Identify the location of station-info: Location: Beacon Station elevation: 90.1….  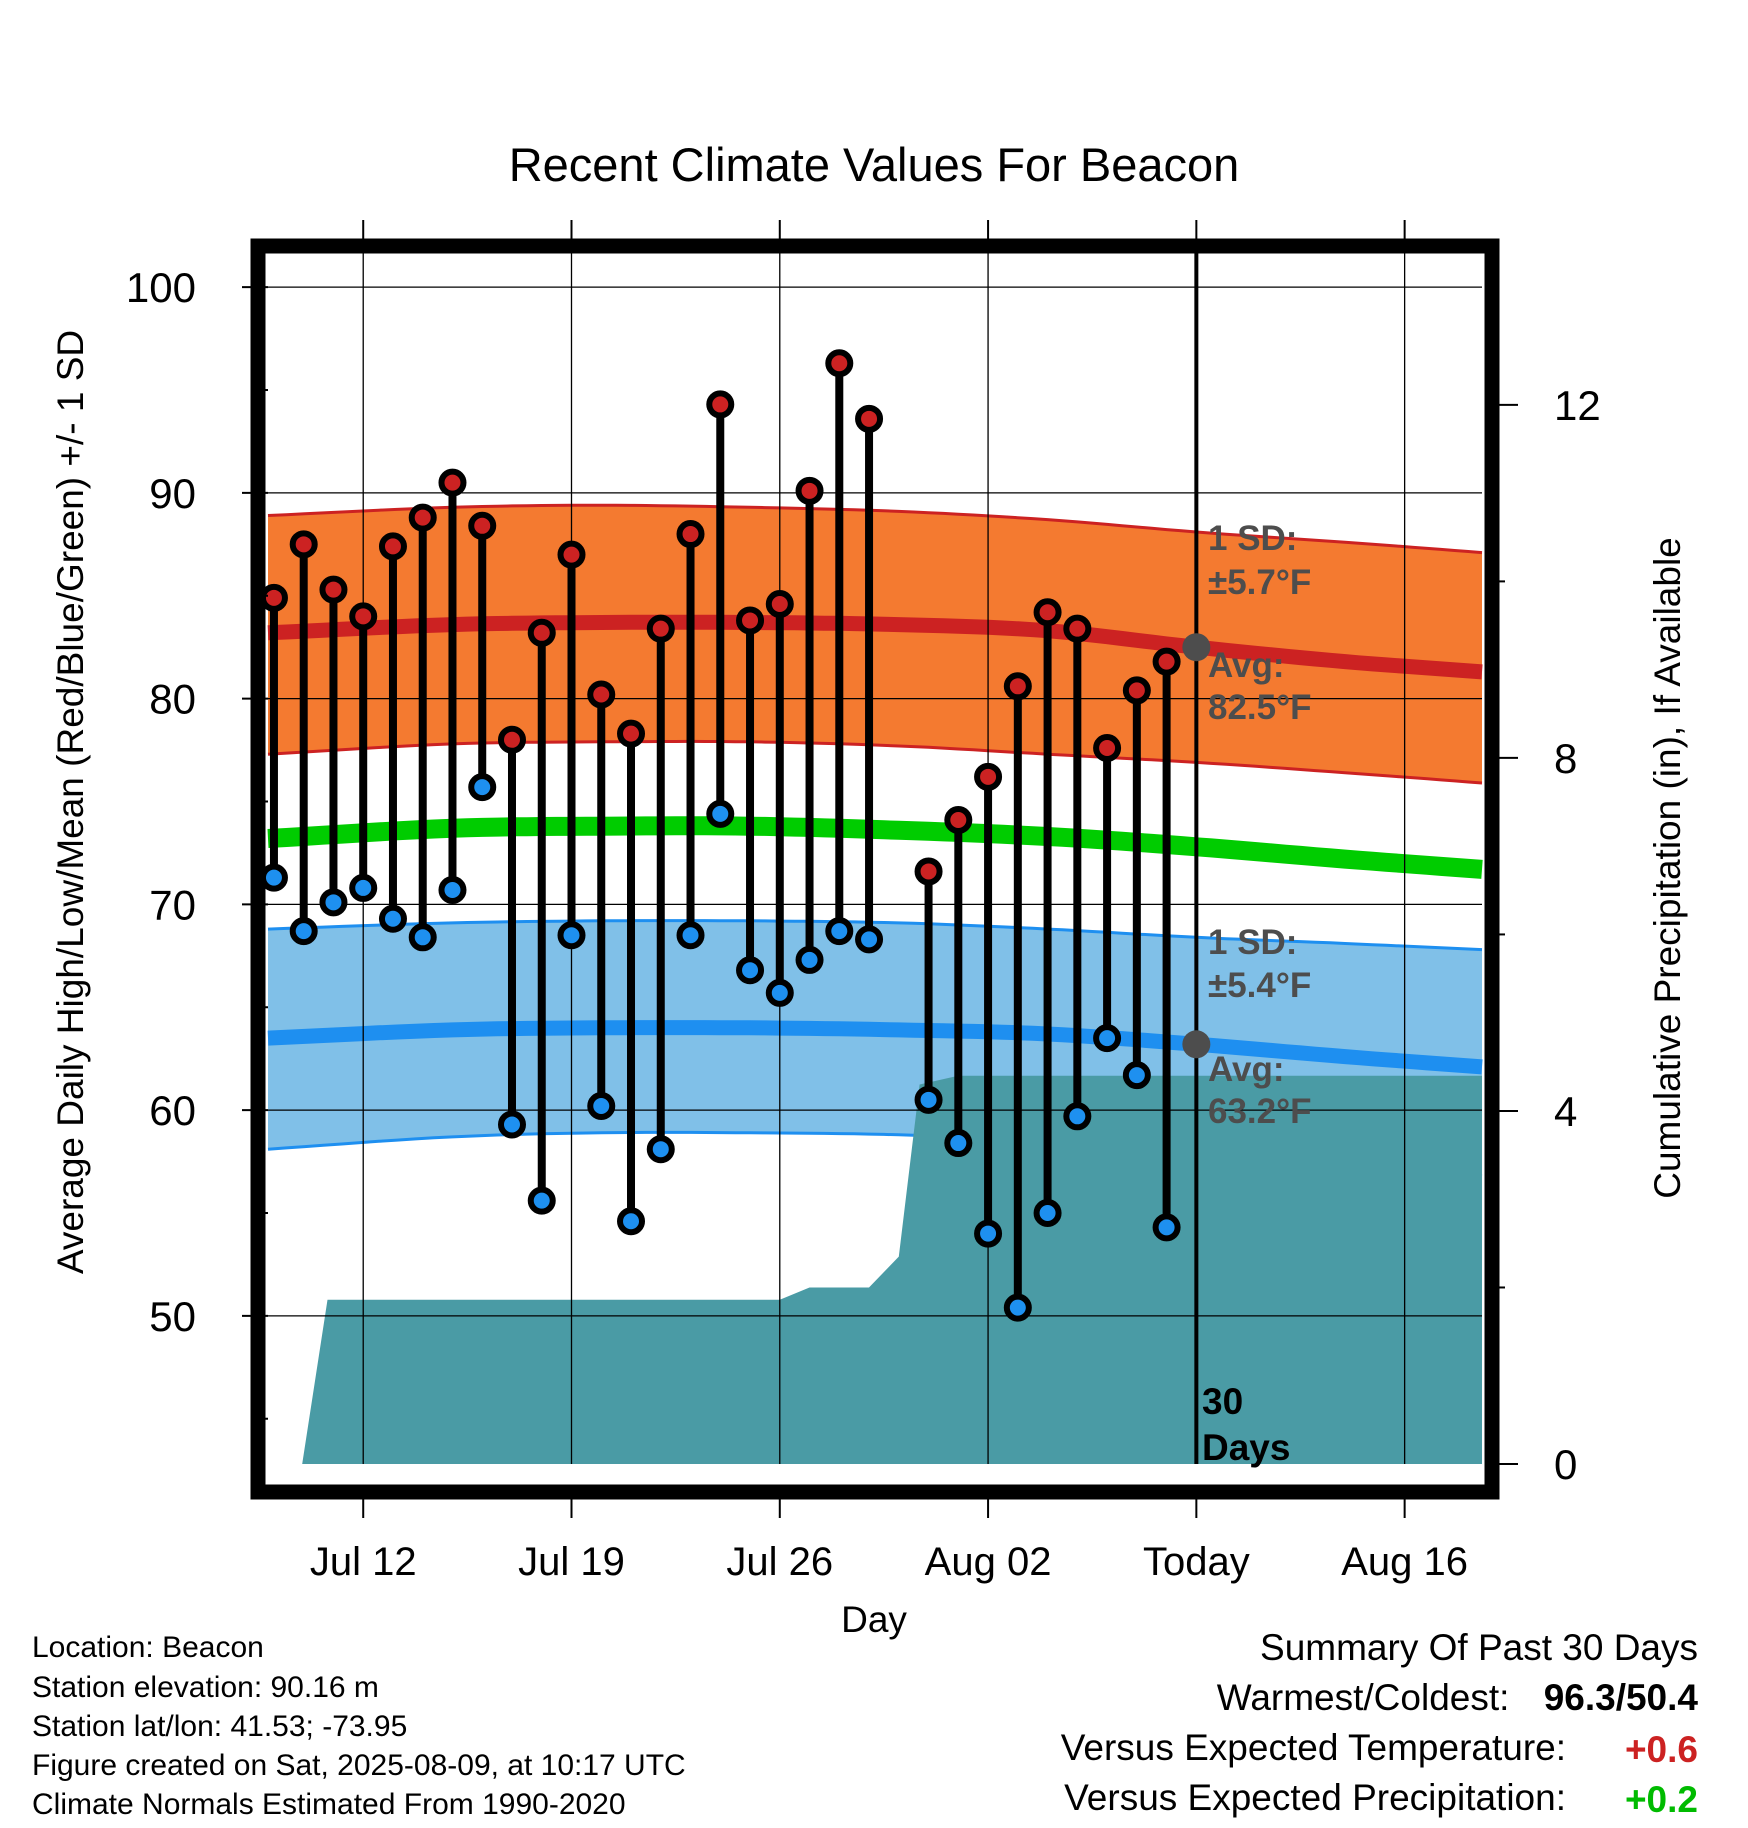
(359, 1726).